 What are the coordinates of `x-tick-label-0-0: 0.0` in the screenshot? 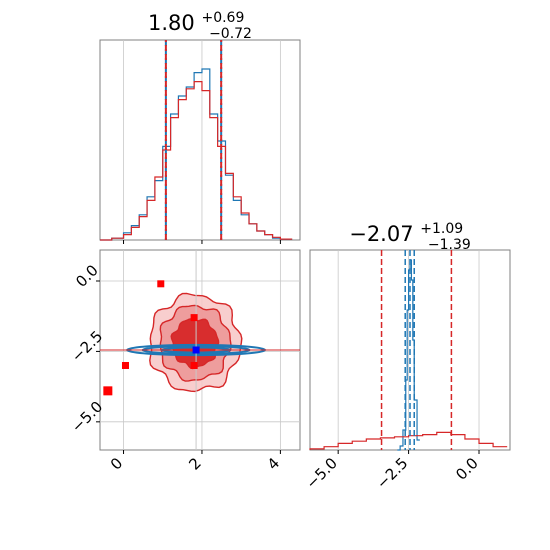 It's located at (467, 469).